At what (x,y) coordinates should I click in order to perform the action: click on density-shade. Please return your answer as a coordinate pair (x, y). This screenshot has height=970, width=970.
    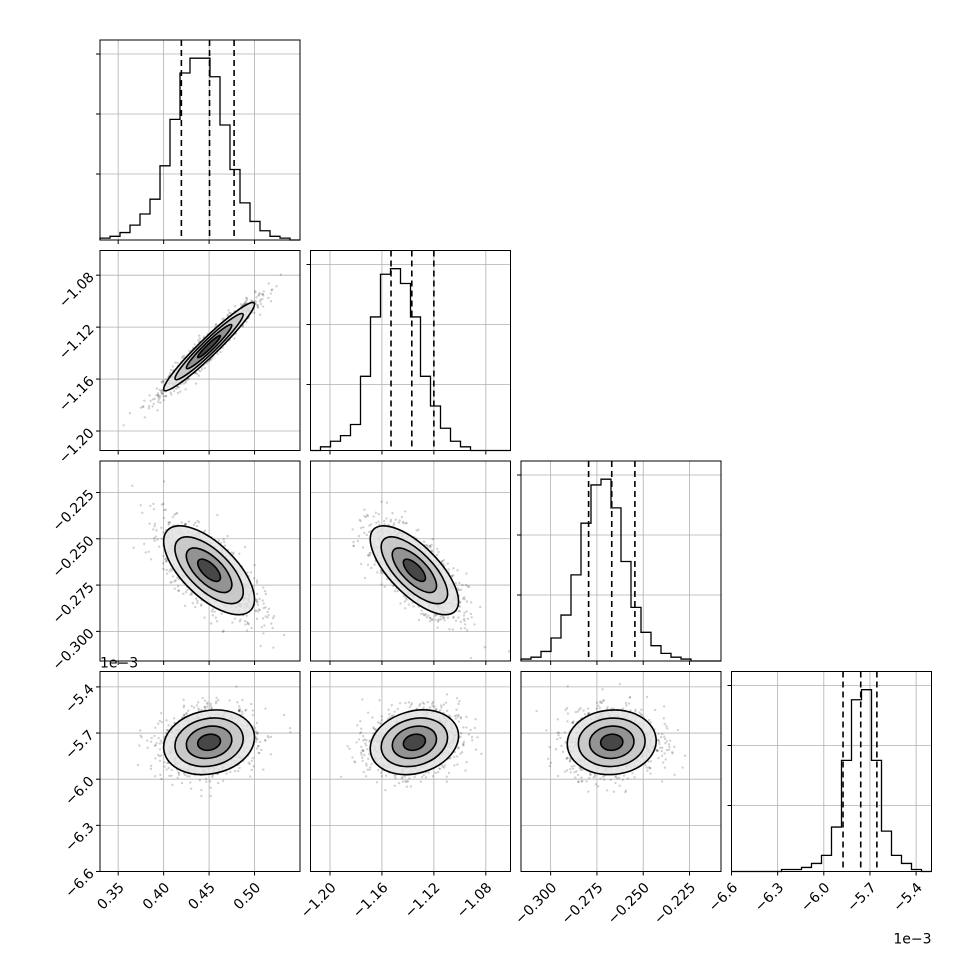
    Looking at the image, I should click on (209, 346).